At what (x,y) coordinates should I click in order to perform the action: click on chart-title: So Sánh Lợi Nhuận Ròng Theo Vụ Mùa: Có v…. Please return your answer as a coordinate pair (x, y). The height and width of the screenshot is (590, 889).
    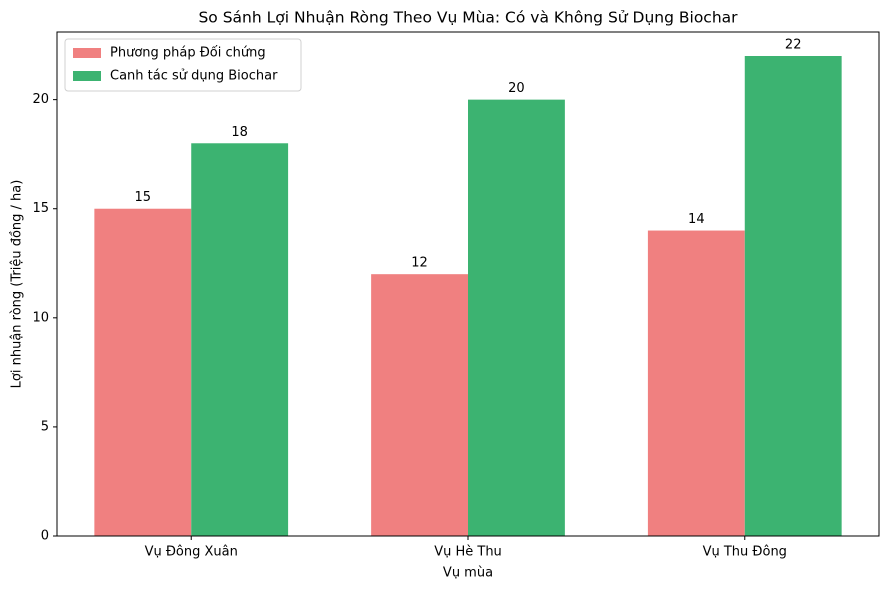
    Looking at the image, I should click on (468, 18).